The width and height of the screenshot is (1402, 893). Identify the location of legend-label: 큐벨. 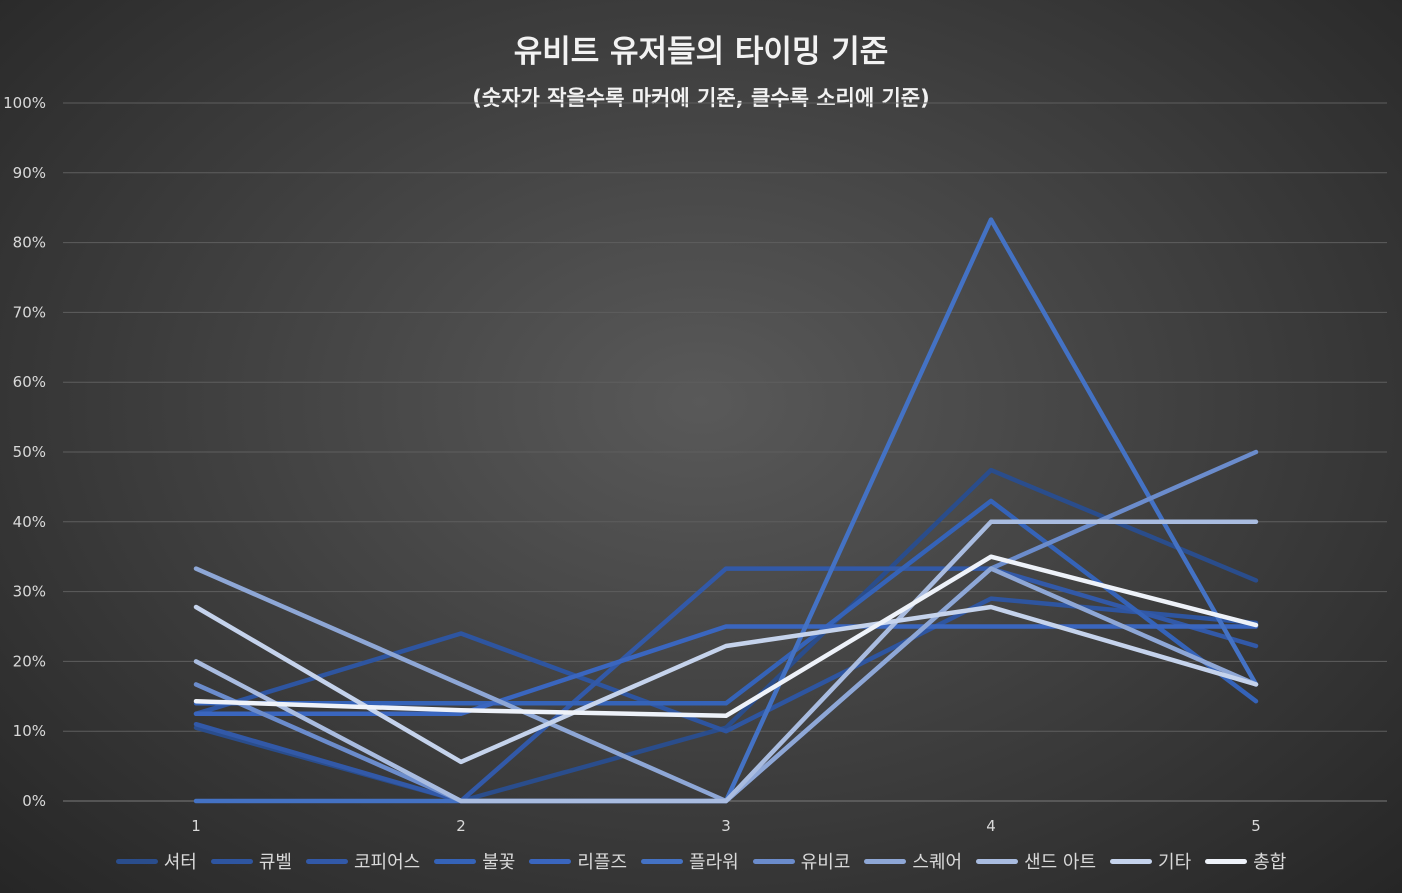
(275, 862).